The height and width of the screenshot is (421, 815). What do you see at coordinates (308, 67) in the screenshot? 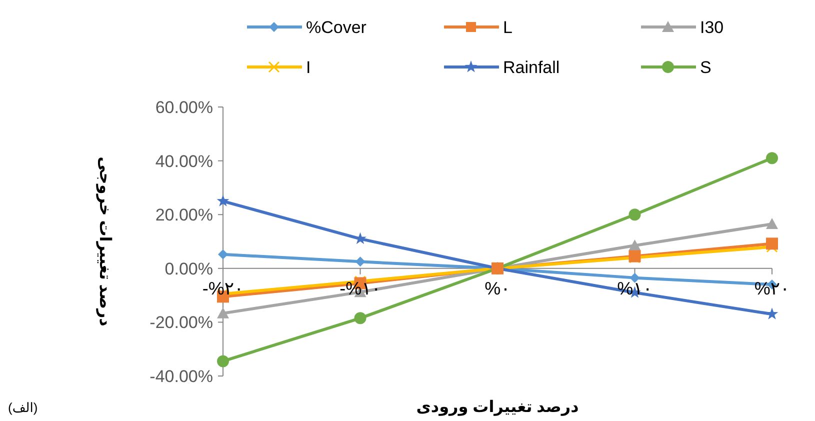
I see `legend-label: I` at bounding box center [308, 67].